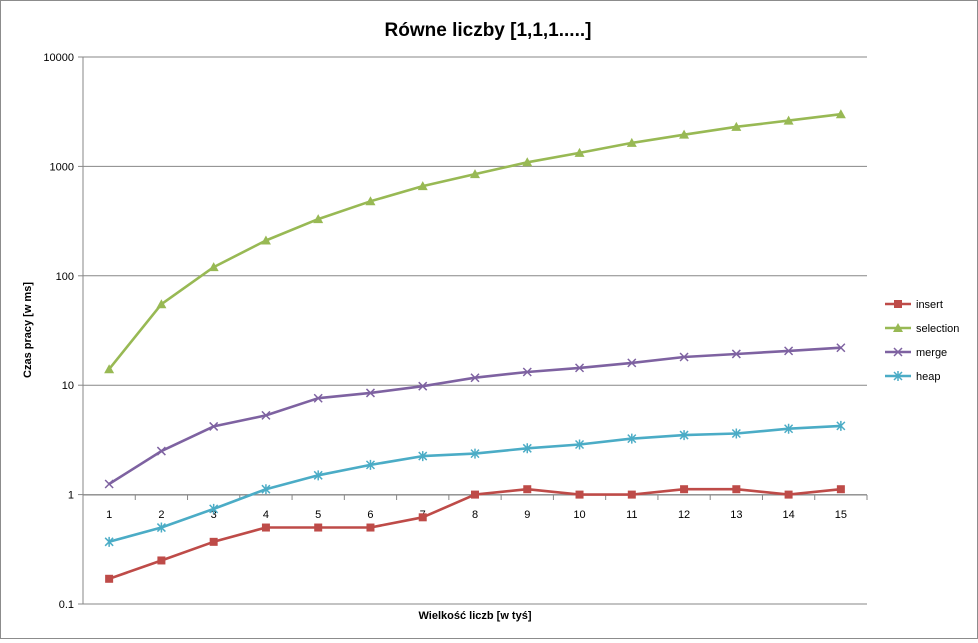 The width and height of the screenshot is (978, 643). Describe the element at coordinates (161, 515) in the screenshot. I see `x-tick-label: 2` at that location.